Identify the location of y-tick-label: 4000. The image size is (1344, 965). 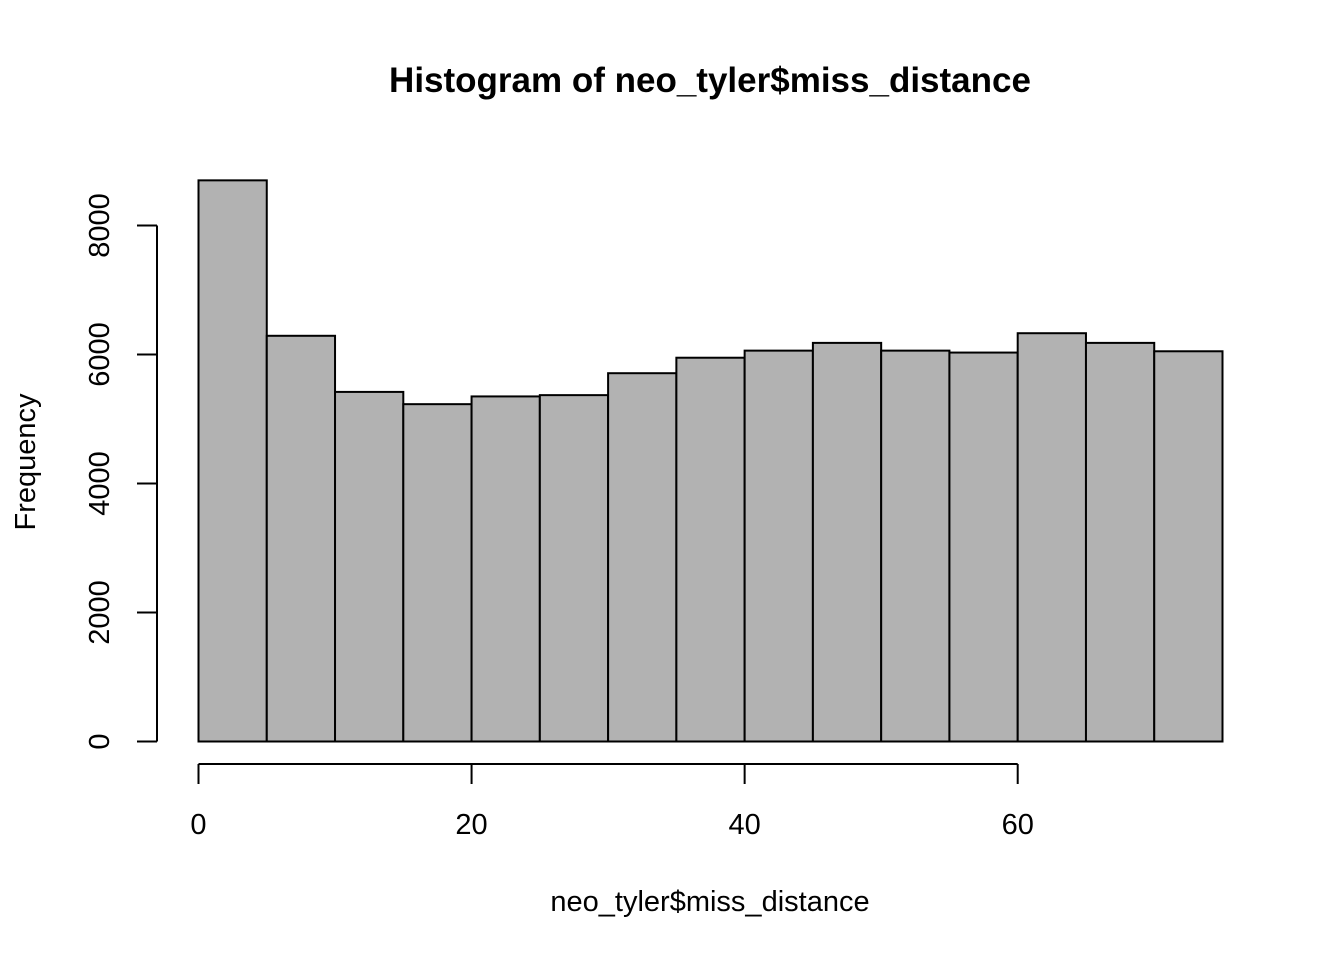
(100, 483).